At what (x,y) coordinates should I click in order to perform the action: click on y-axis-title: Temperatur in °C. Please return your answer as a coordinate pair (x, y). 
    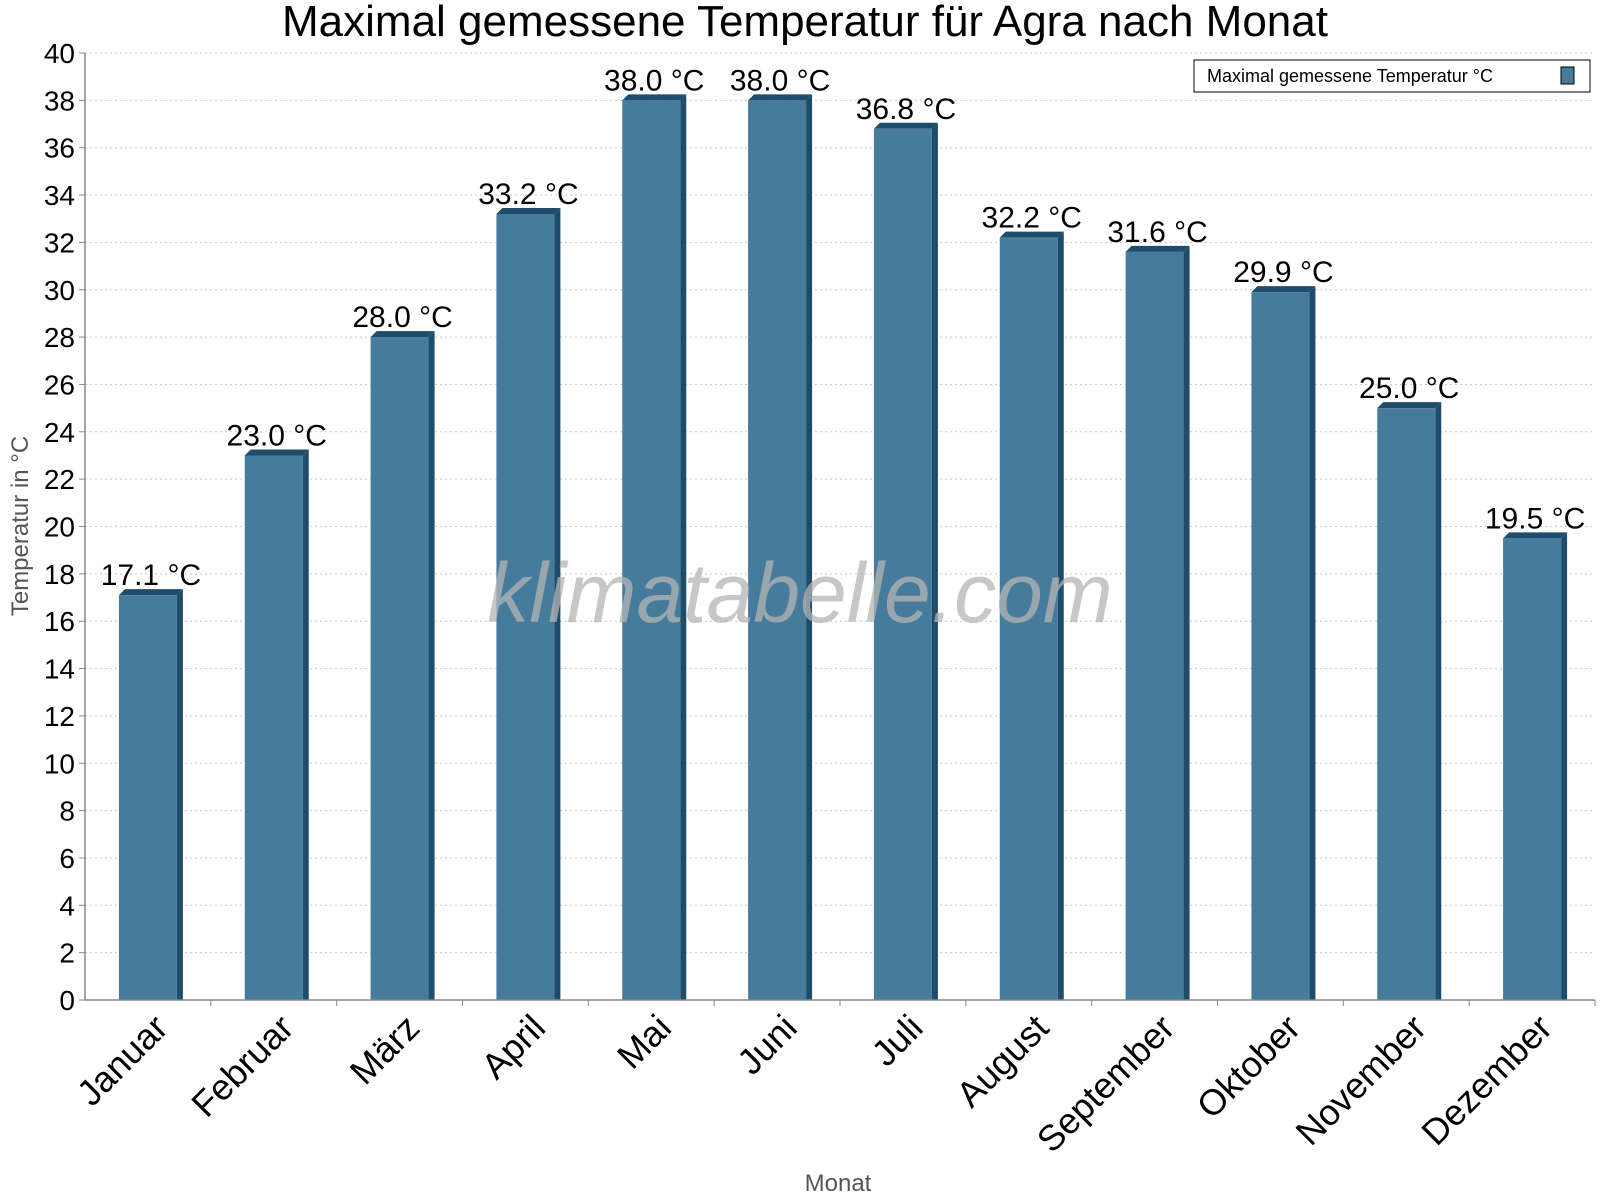
    Looking at the image, I should click on (20, 526).